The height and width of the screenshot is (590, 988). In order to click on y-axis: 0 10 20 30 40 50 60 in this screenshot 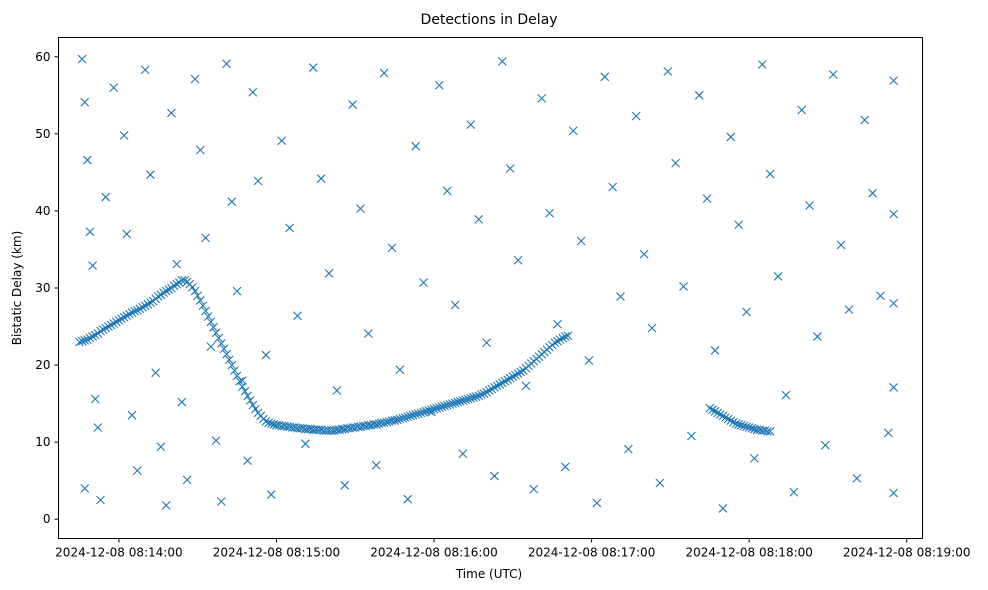, I will do `click(47, 288)`.